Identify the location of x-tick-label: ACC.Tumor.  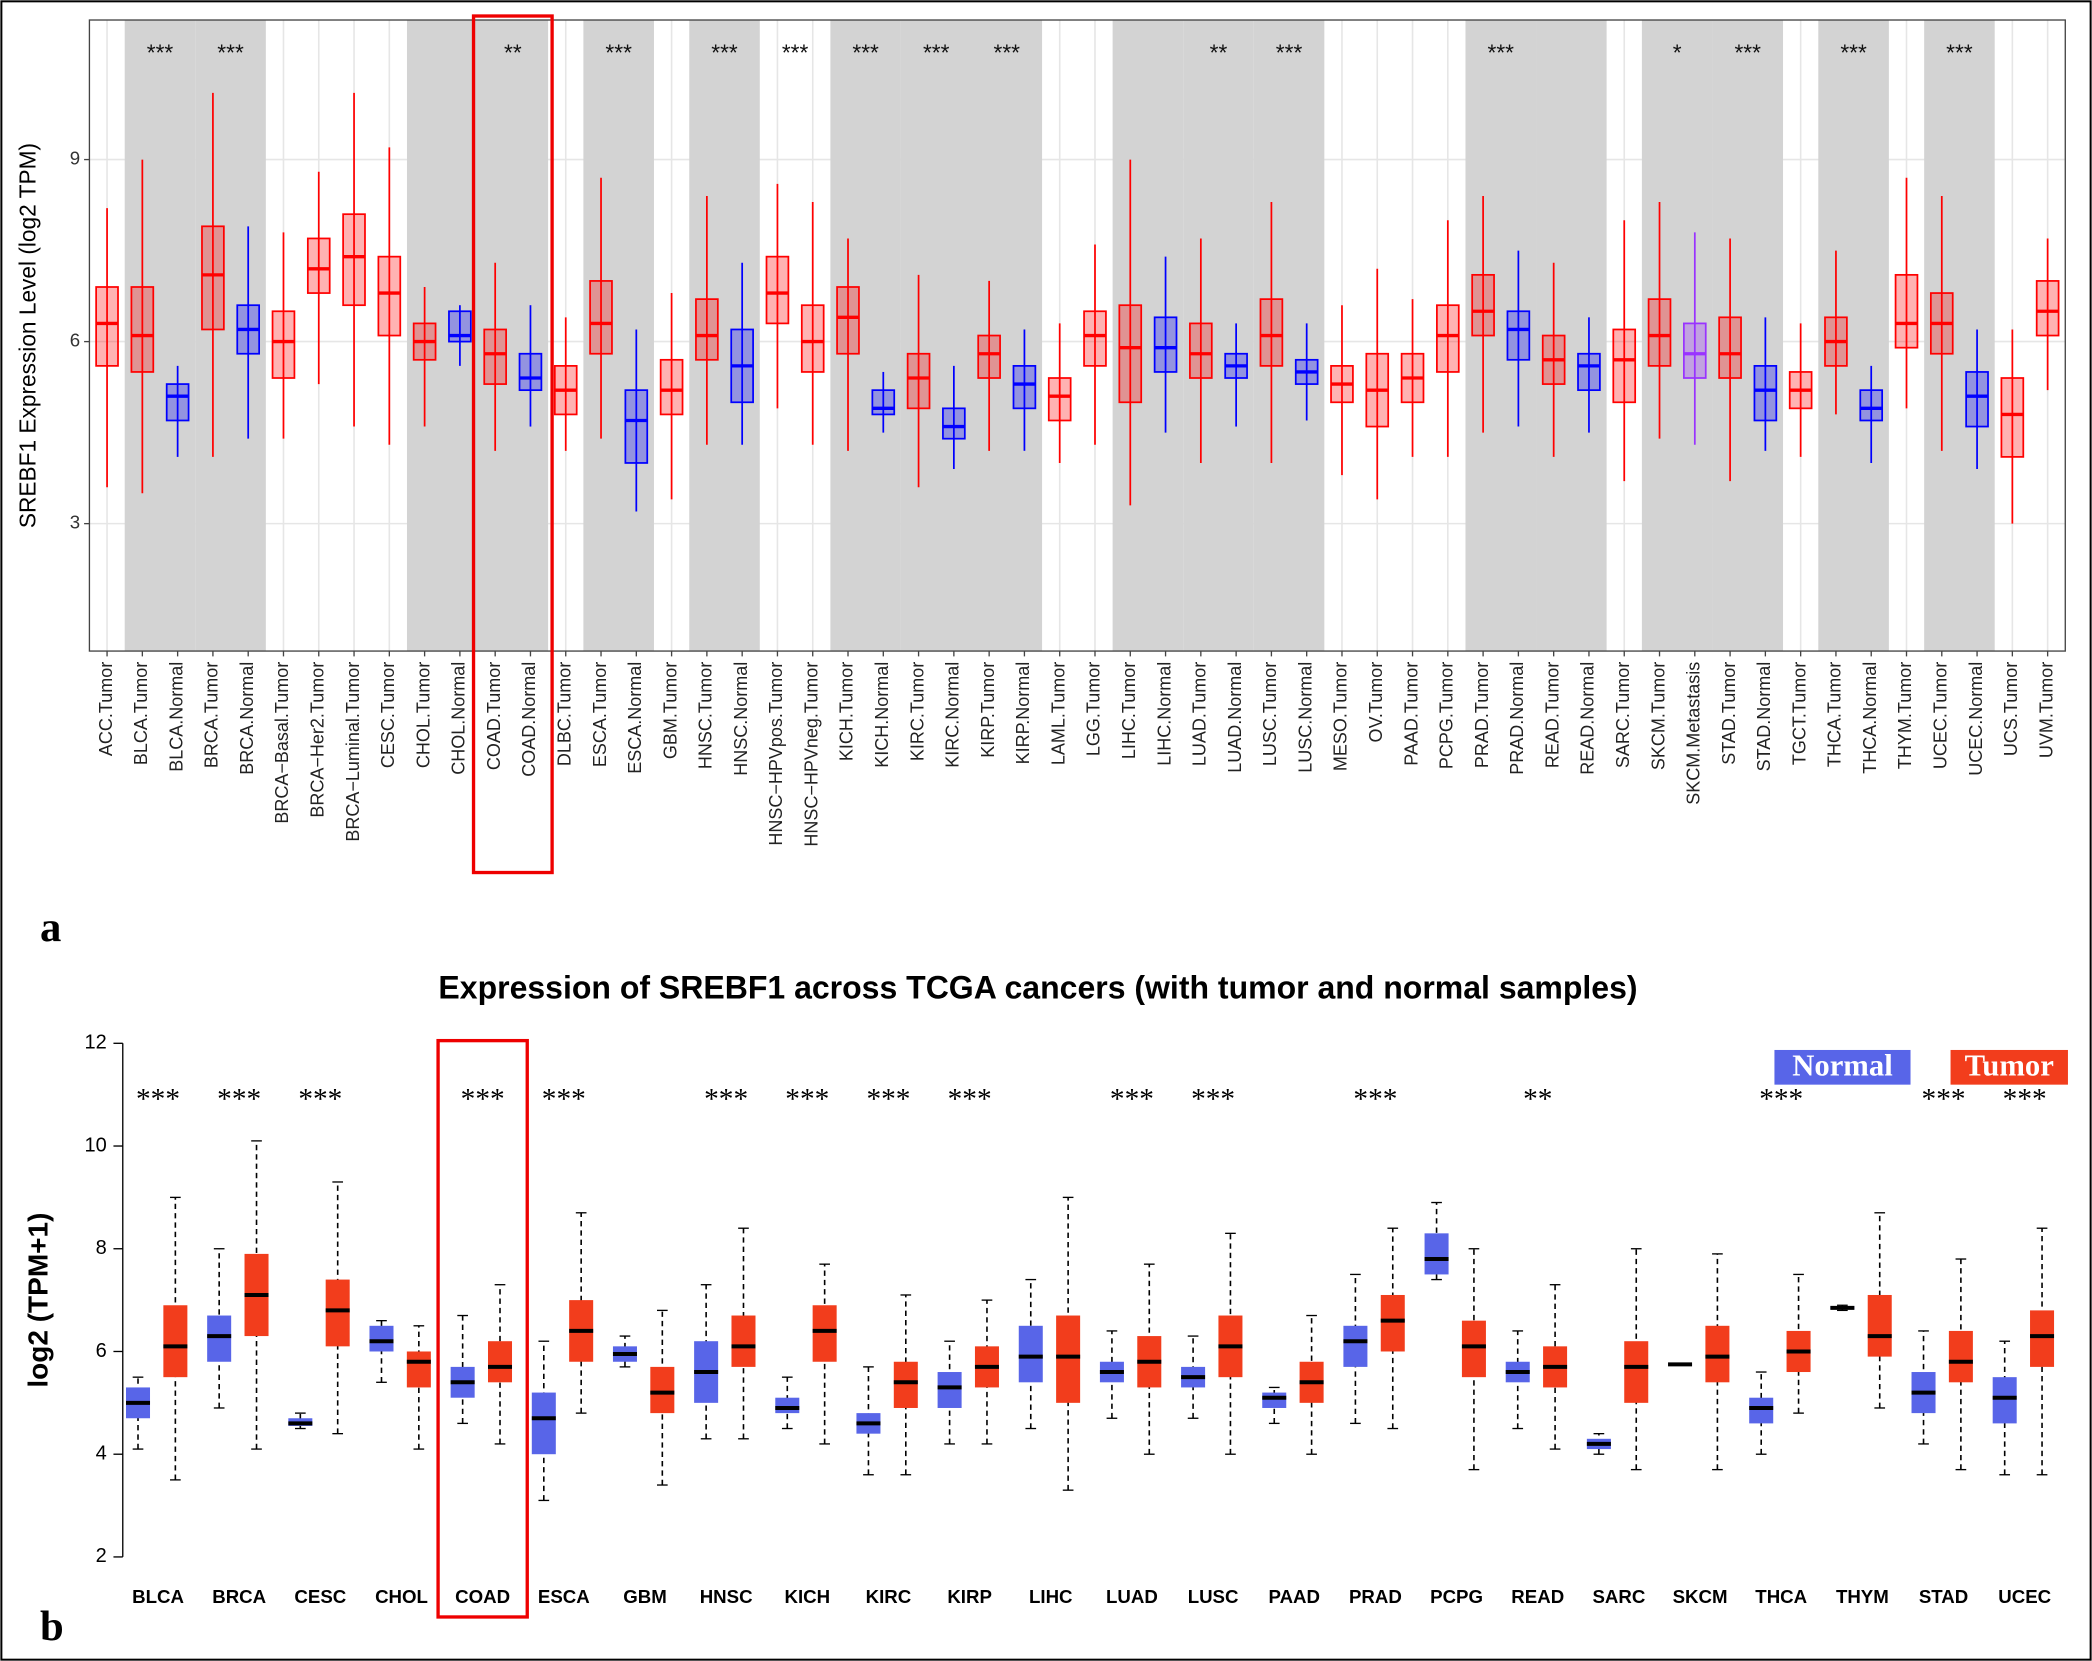
(106, 709).